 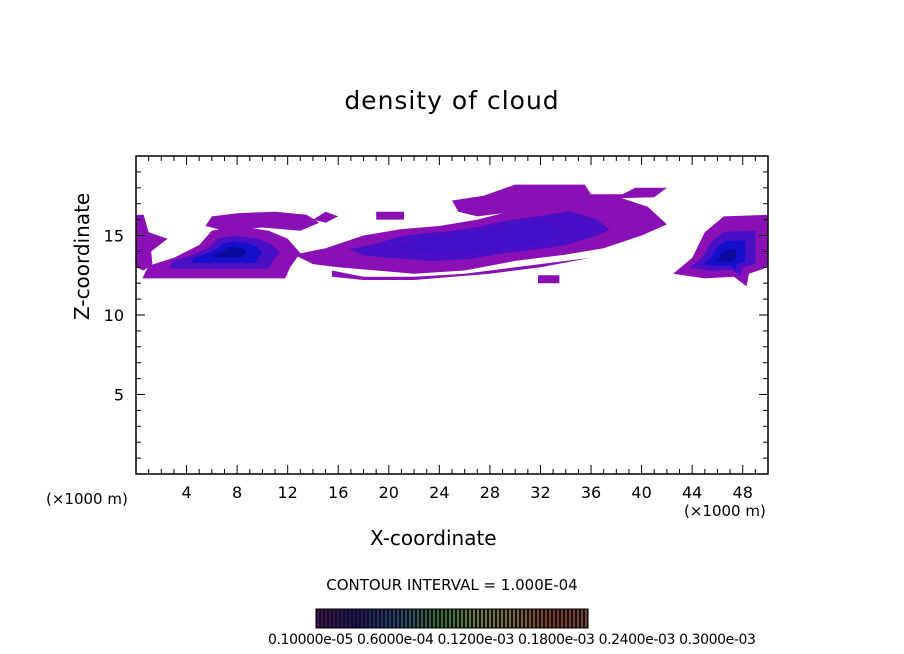 I want to click on cloud-region-upper-left-layer, so click(x=262, y=221).